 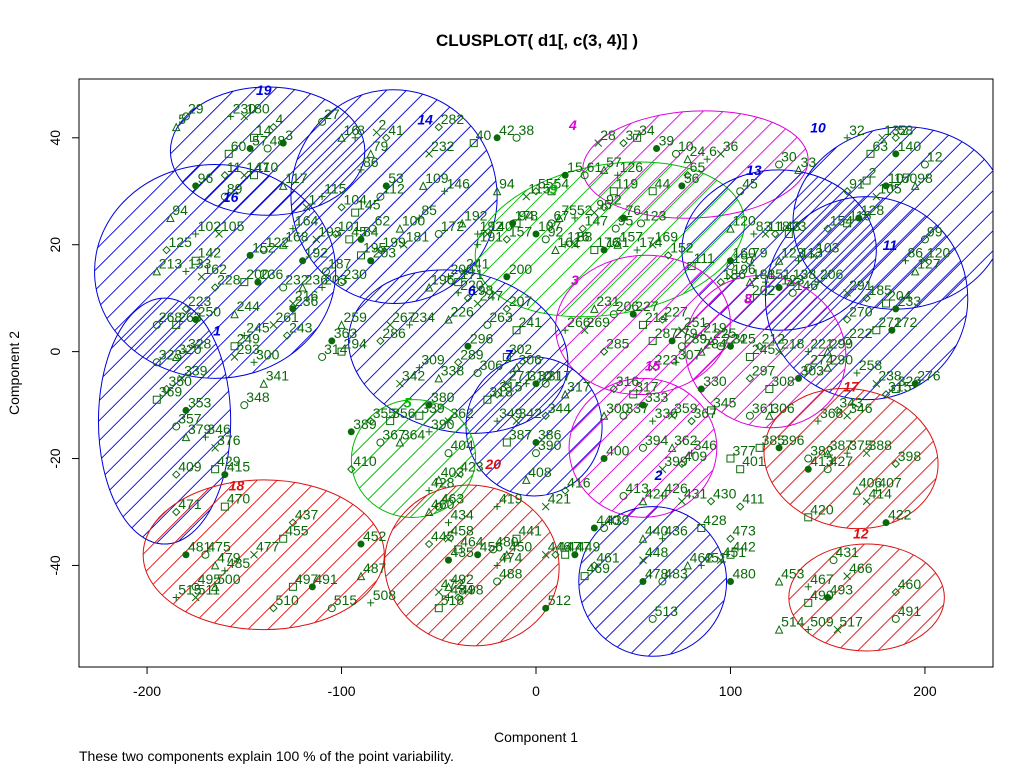 What do you see at coordinates (793, 440) in the screenshot?
I see `point-label: 396` at bounding box center [793, 440].